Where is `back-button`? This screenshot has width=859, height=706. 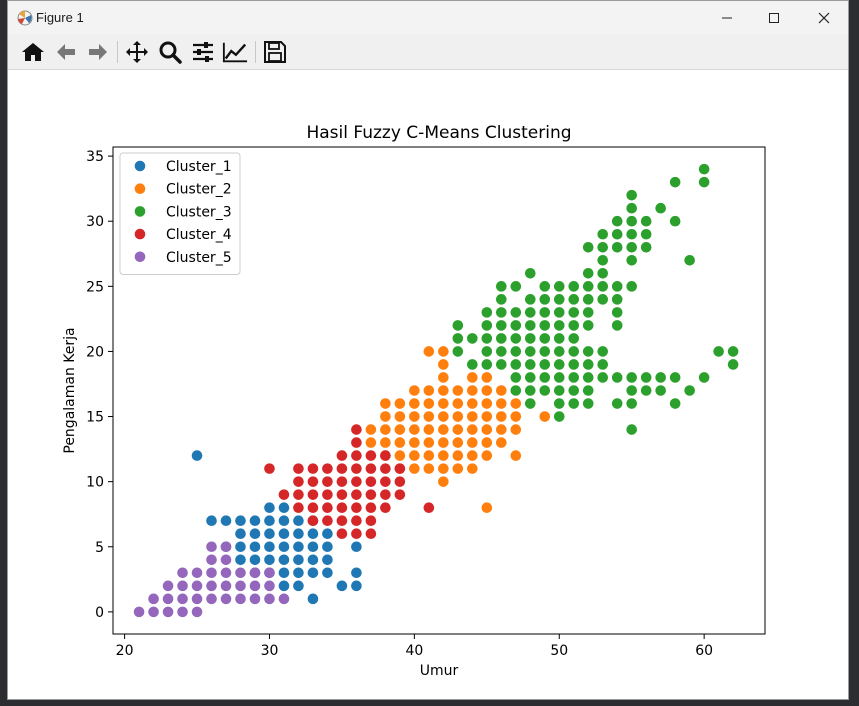 back-button is located at coordinates (66, 52).